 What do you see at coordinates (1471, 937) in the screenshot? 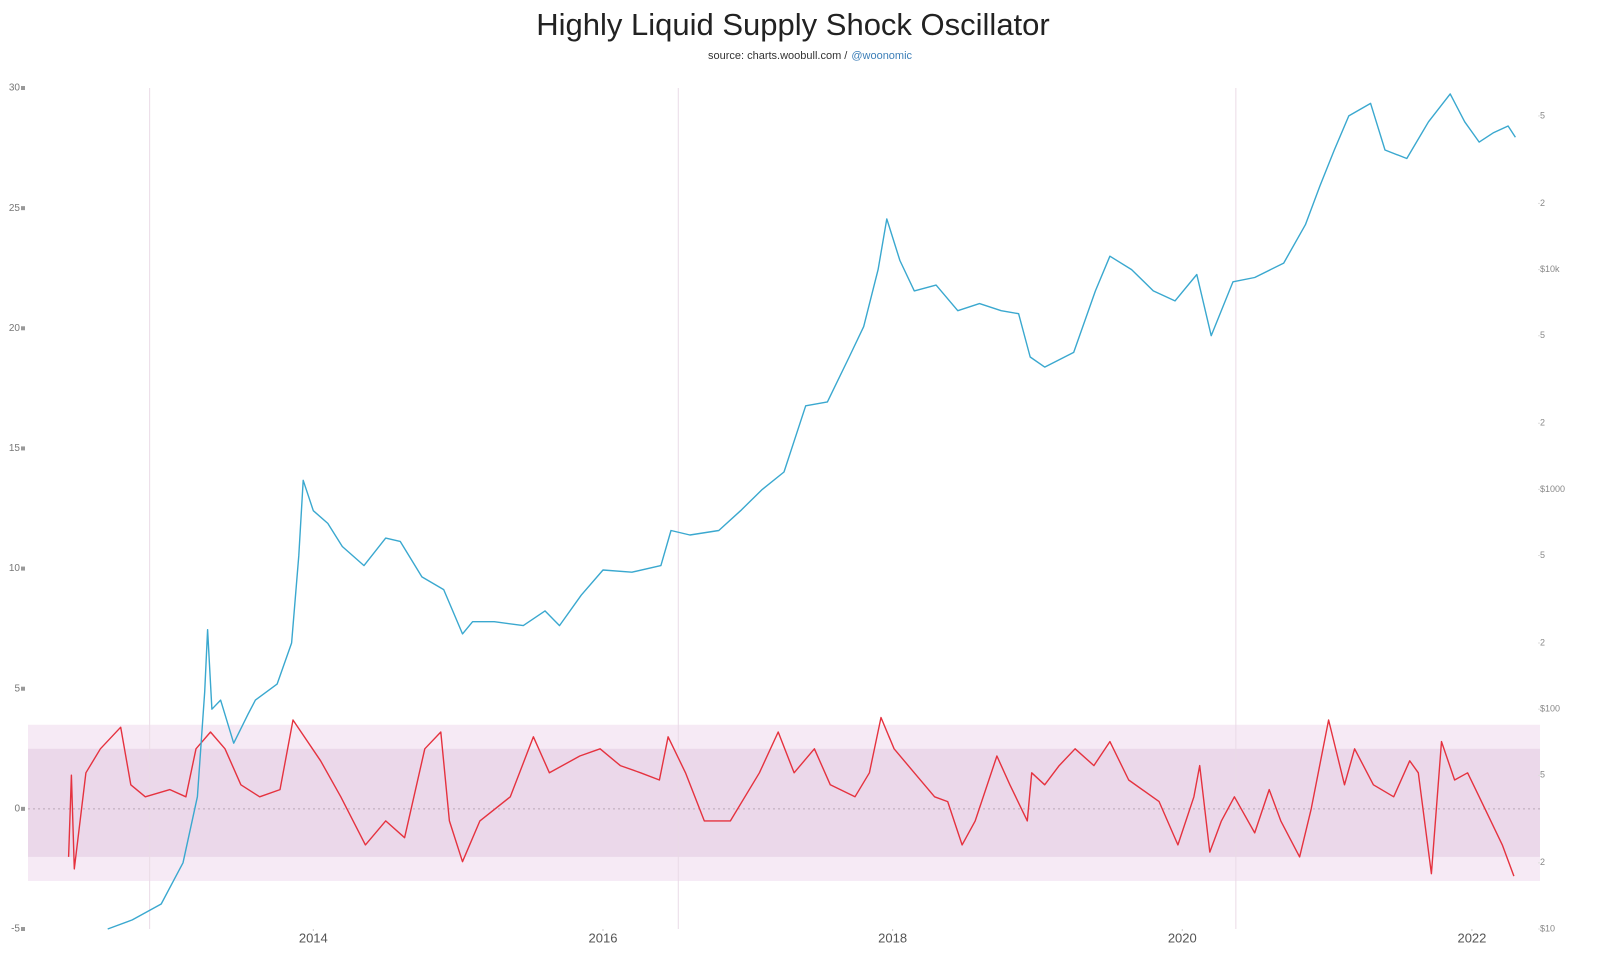
I see `x-tick-label: 2022` at bounding box center [1471, 937].